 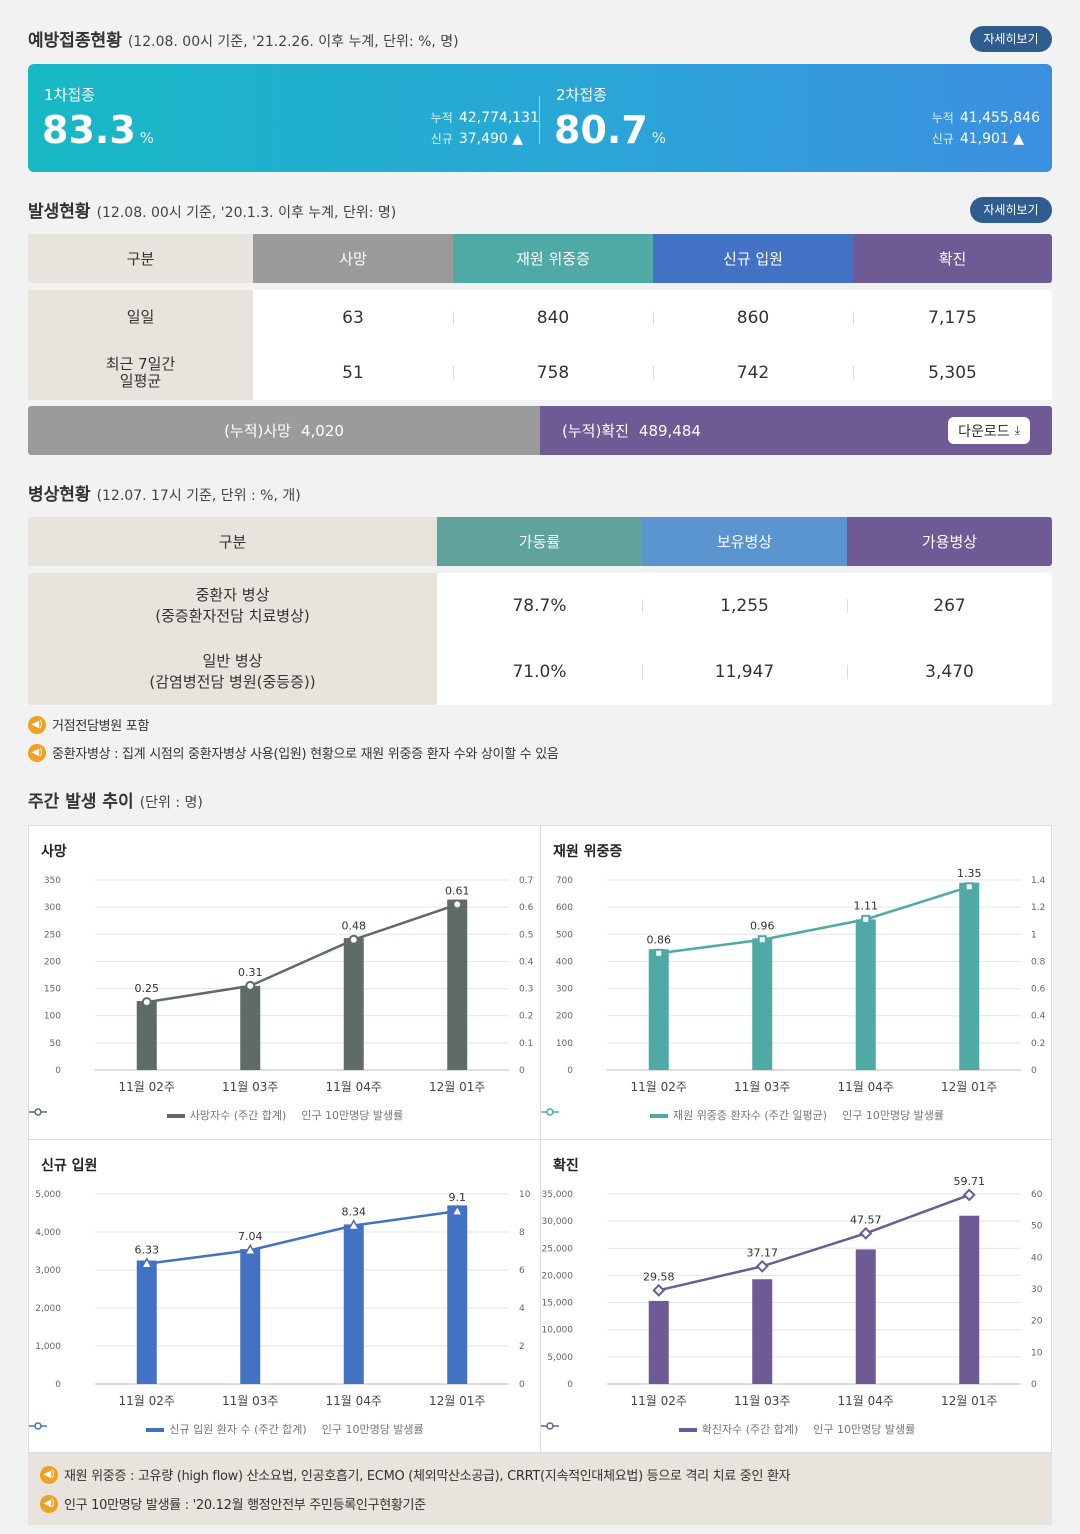 I want to click on y-tick-label: 3,000, so click(x=48, y=1271).